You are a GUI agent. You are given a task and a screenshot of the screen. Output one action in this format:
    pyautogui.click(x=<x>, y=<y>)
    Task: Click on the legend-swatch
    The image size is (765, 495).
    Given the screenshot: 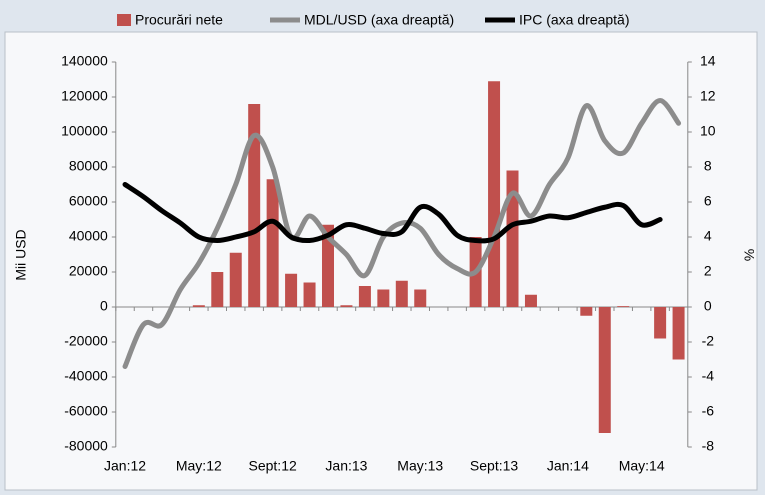 What is the action you would take?
    pyautogui.click(x=124, y=20)
    